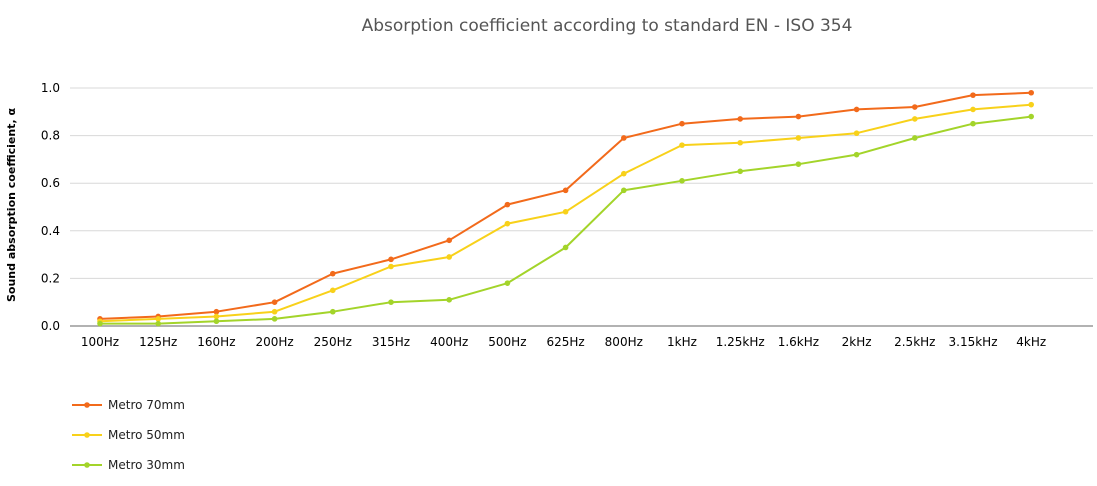 This screenshot has height=486, width=1097. Describe the element at coordinates (50, 136) in the screenshot. I see `y-tick-label: 0.8` at that location.